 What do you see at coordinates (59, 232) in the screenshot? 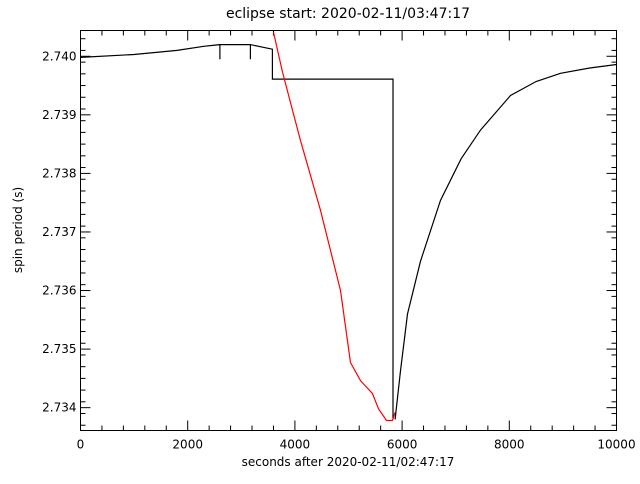
I see `y-tick-label: 2.737` at bounding box center [59, 232].